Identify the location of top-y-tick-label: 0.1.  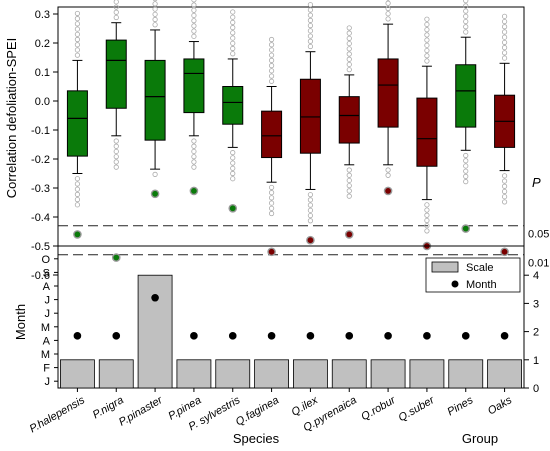
(42, 73).